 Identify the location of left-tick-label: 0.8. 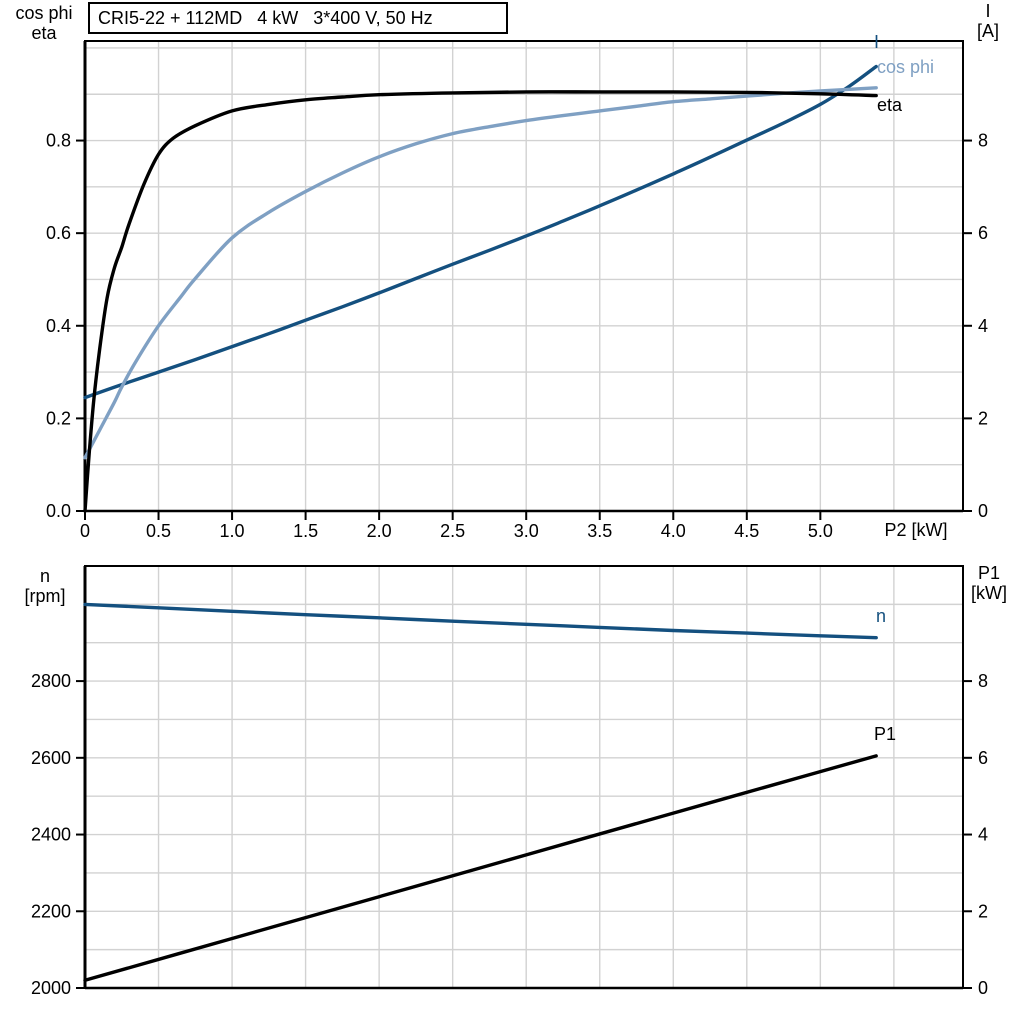
(58, 141).